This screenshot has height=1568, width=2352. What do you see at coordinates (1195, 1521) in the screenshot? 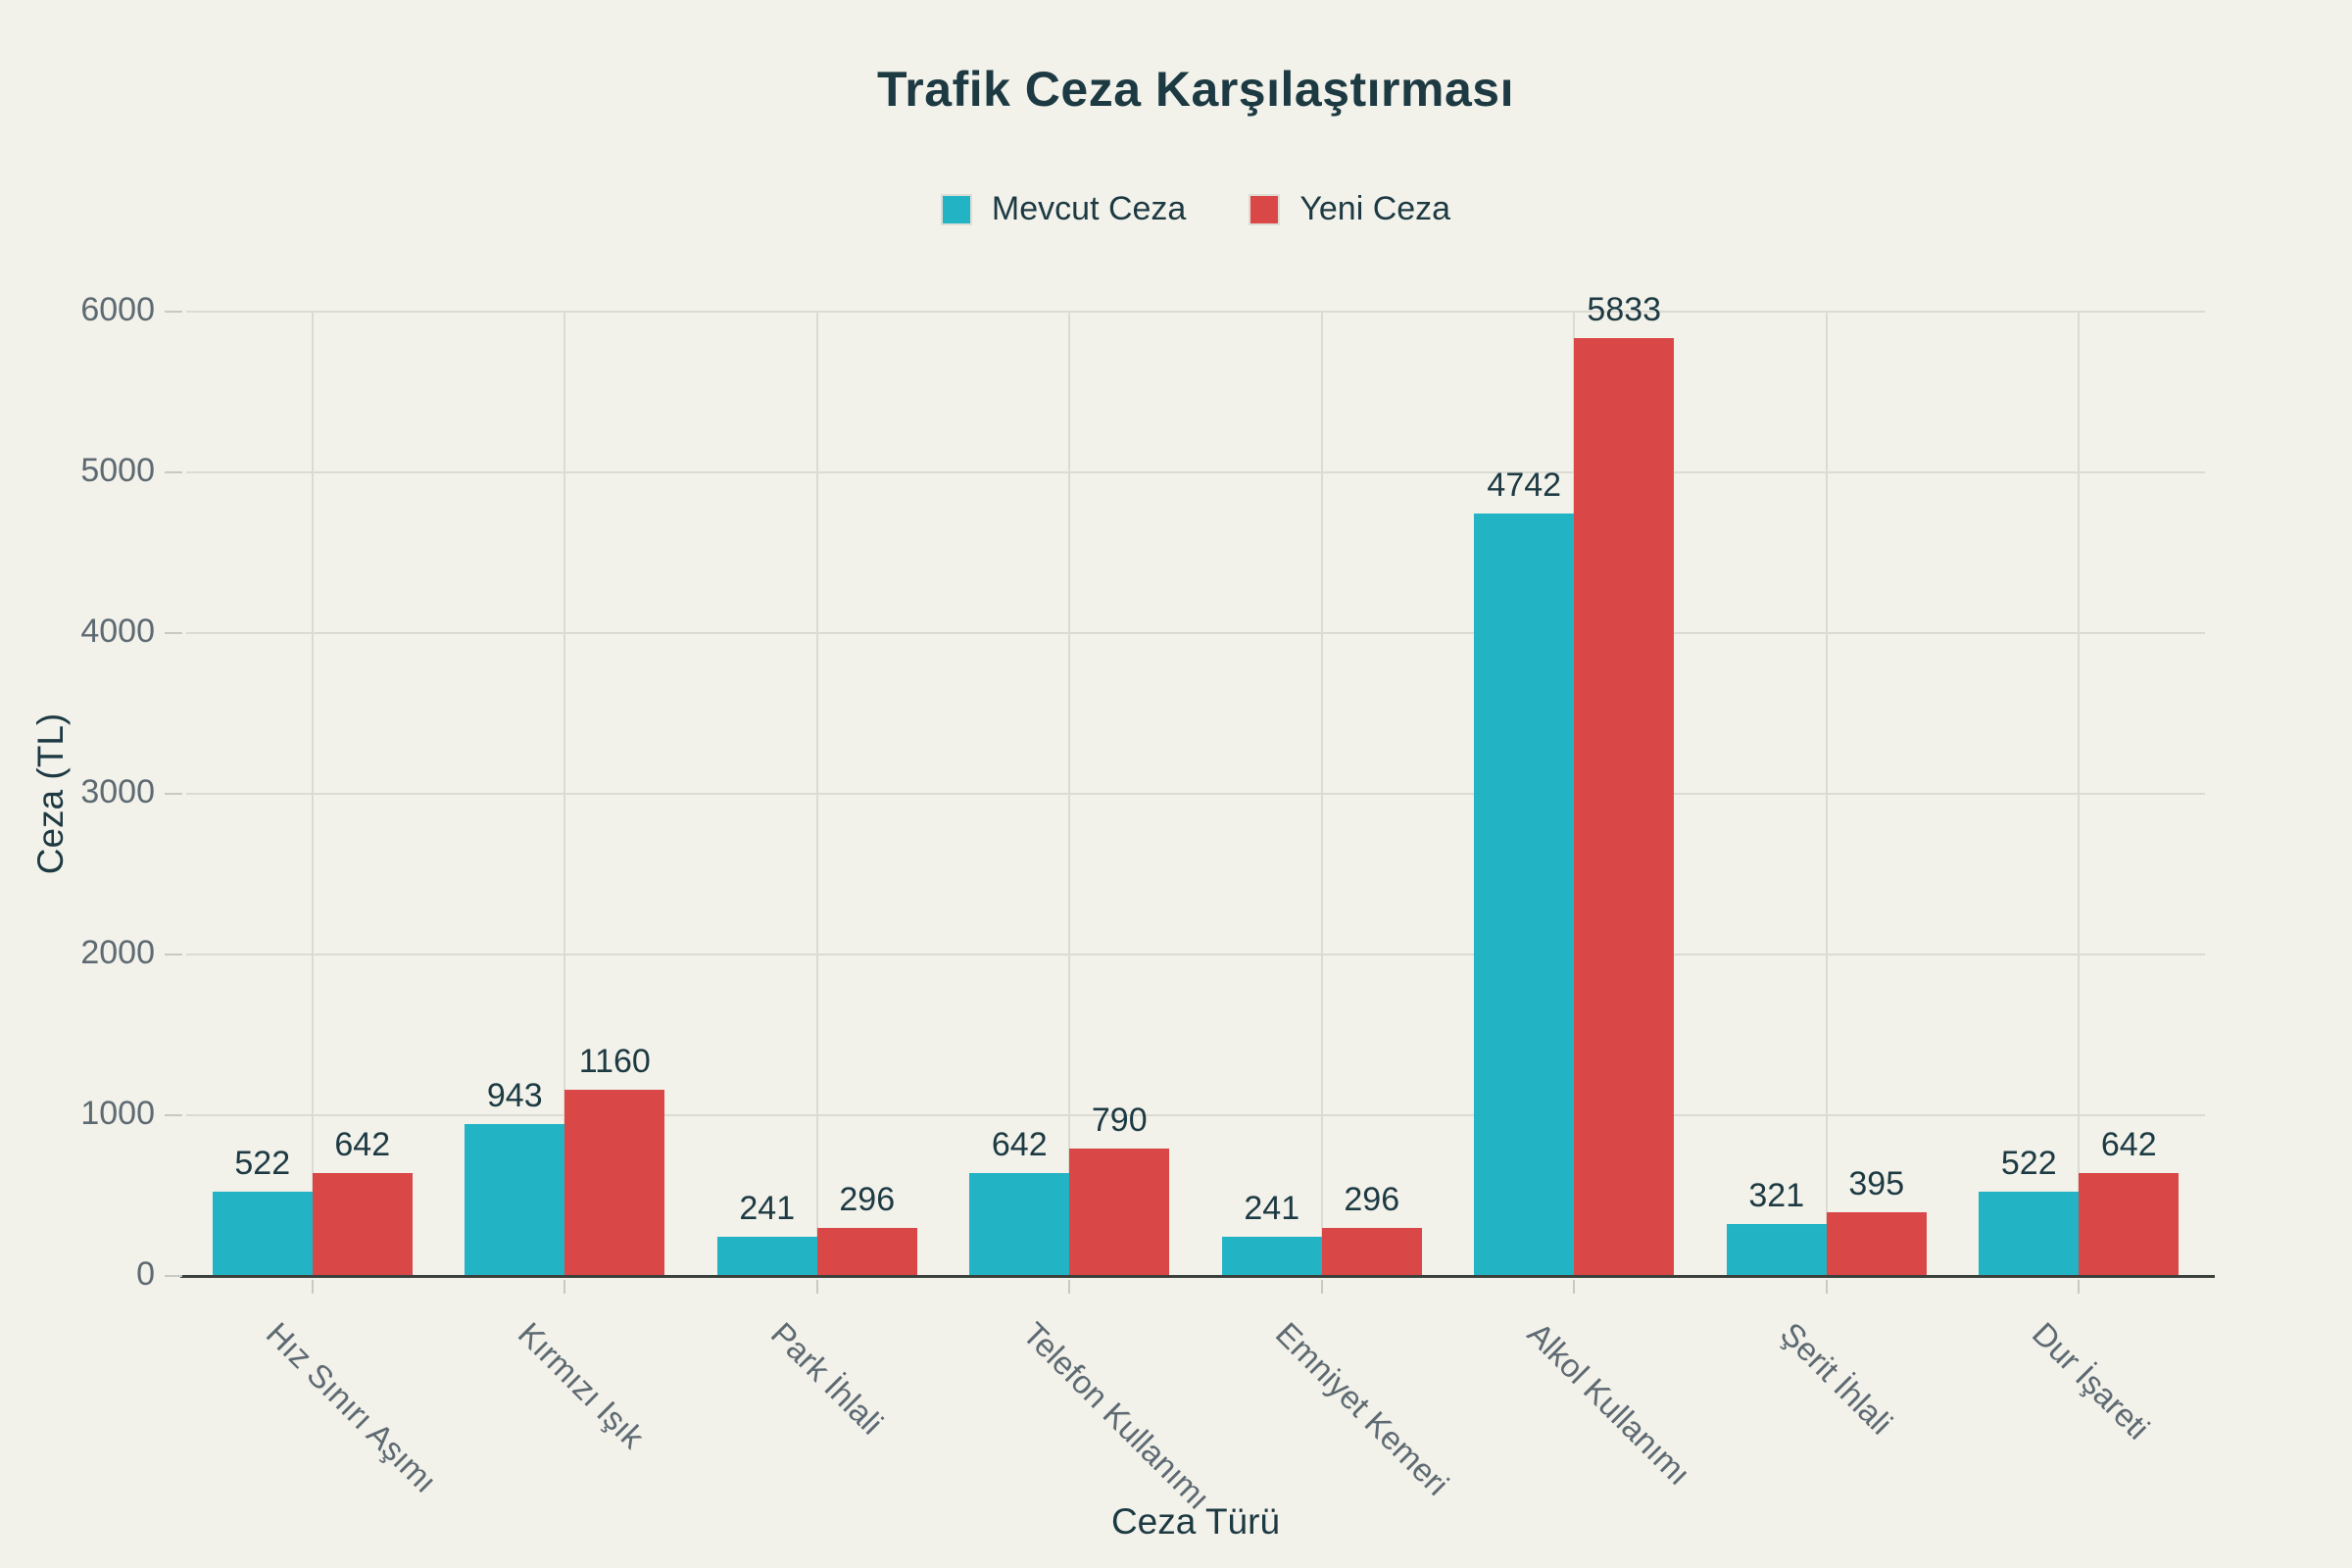
I see `x-axis-title: Ceza Türü` at bounding box center [1195, 1521].